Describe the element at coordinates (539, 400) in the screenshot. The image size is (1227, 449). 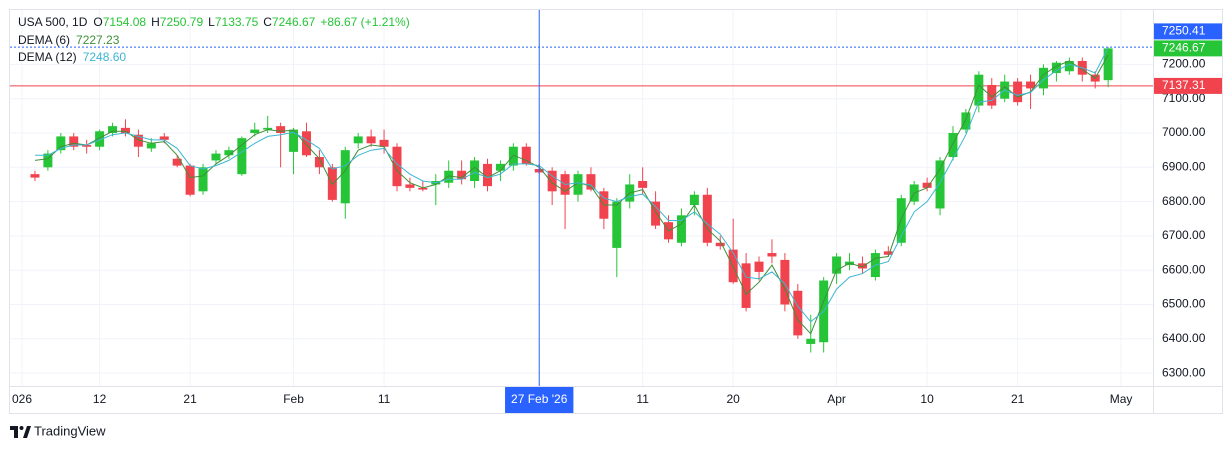
I see `crosshair-date-box` at that location.